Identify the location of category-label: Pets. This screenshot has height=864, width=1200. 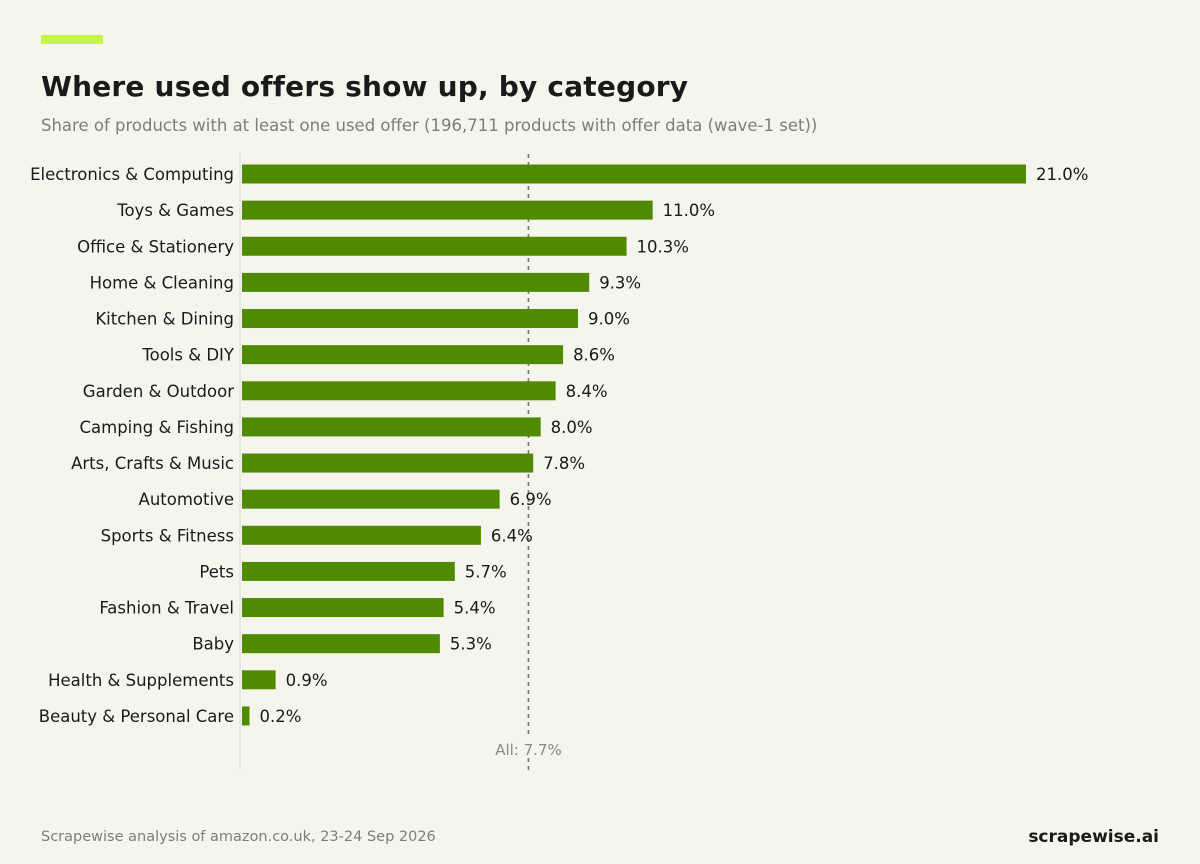
(216, 571).